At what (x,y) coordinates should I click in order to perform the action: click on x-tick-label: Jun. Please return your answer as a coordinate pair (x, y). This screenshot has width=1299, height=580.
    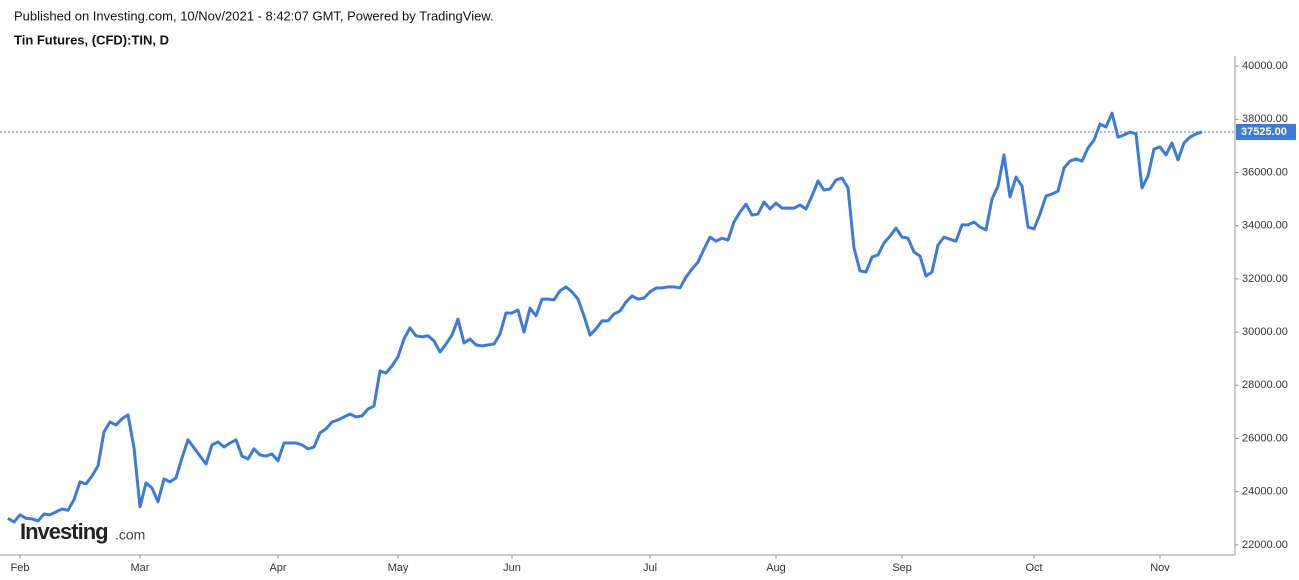
    Looking at the image, I should click on (512, 568).